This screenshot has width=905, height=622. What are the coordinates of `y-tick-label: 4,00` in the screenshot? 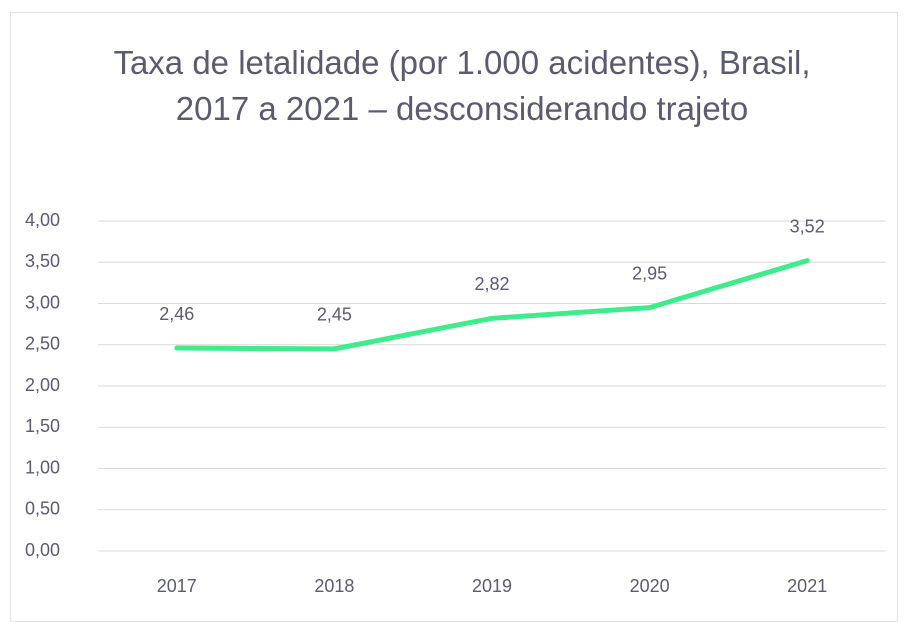 It's located at (42, 220).